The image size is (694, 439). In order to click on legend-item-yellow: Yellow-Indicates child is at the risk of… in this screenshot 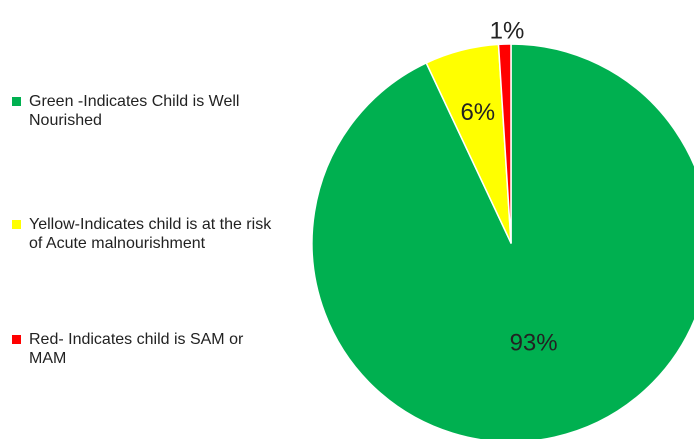, I will do `click(142, 234)`.